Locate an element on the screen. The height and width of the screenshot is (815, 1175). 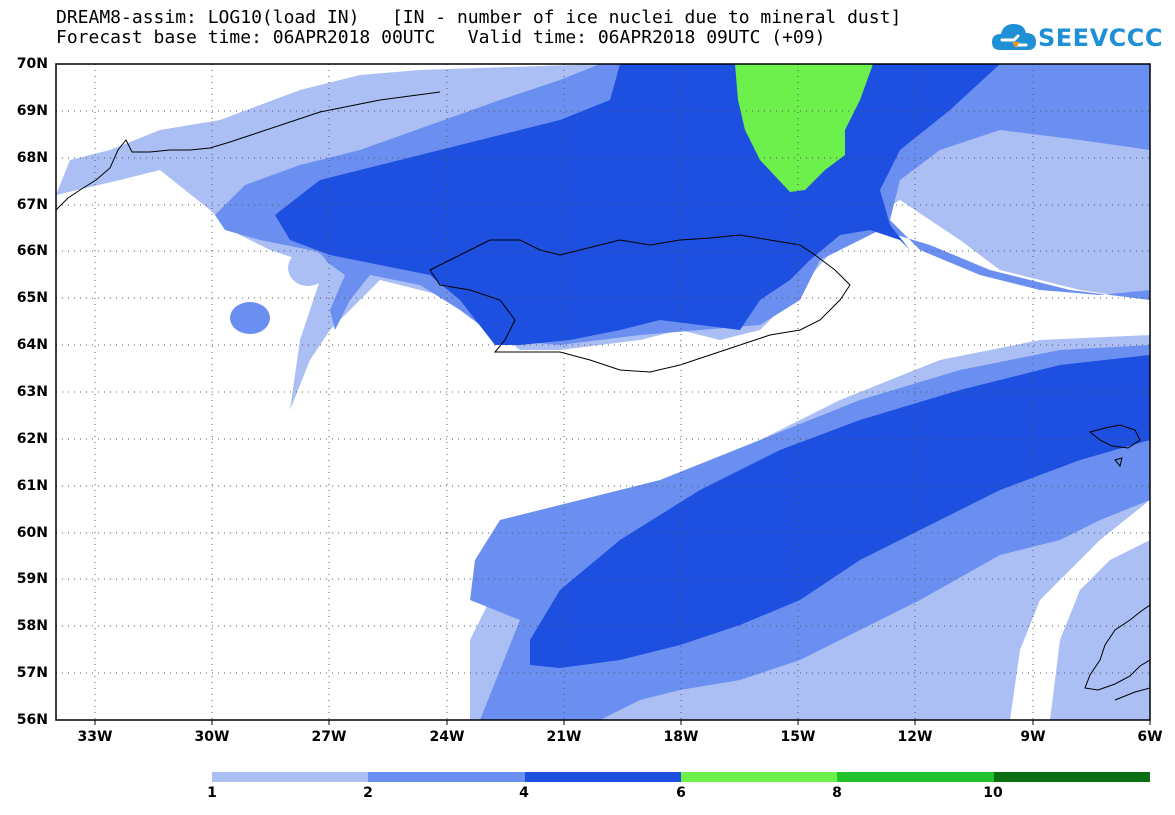
axis-ticks is located at coordinates (622, 722).